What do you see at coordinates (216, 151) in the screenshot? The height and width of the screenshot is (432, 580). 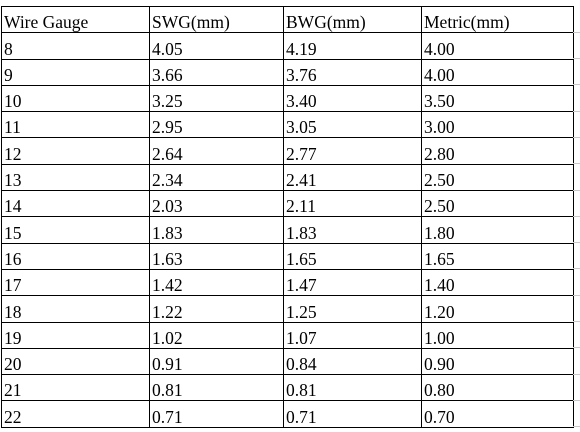 I see `cell-swg-mm: 2.64` at bounding box center [216, 151].